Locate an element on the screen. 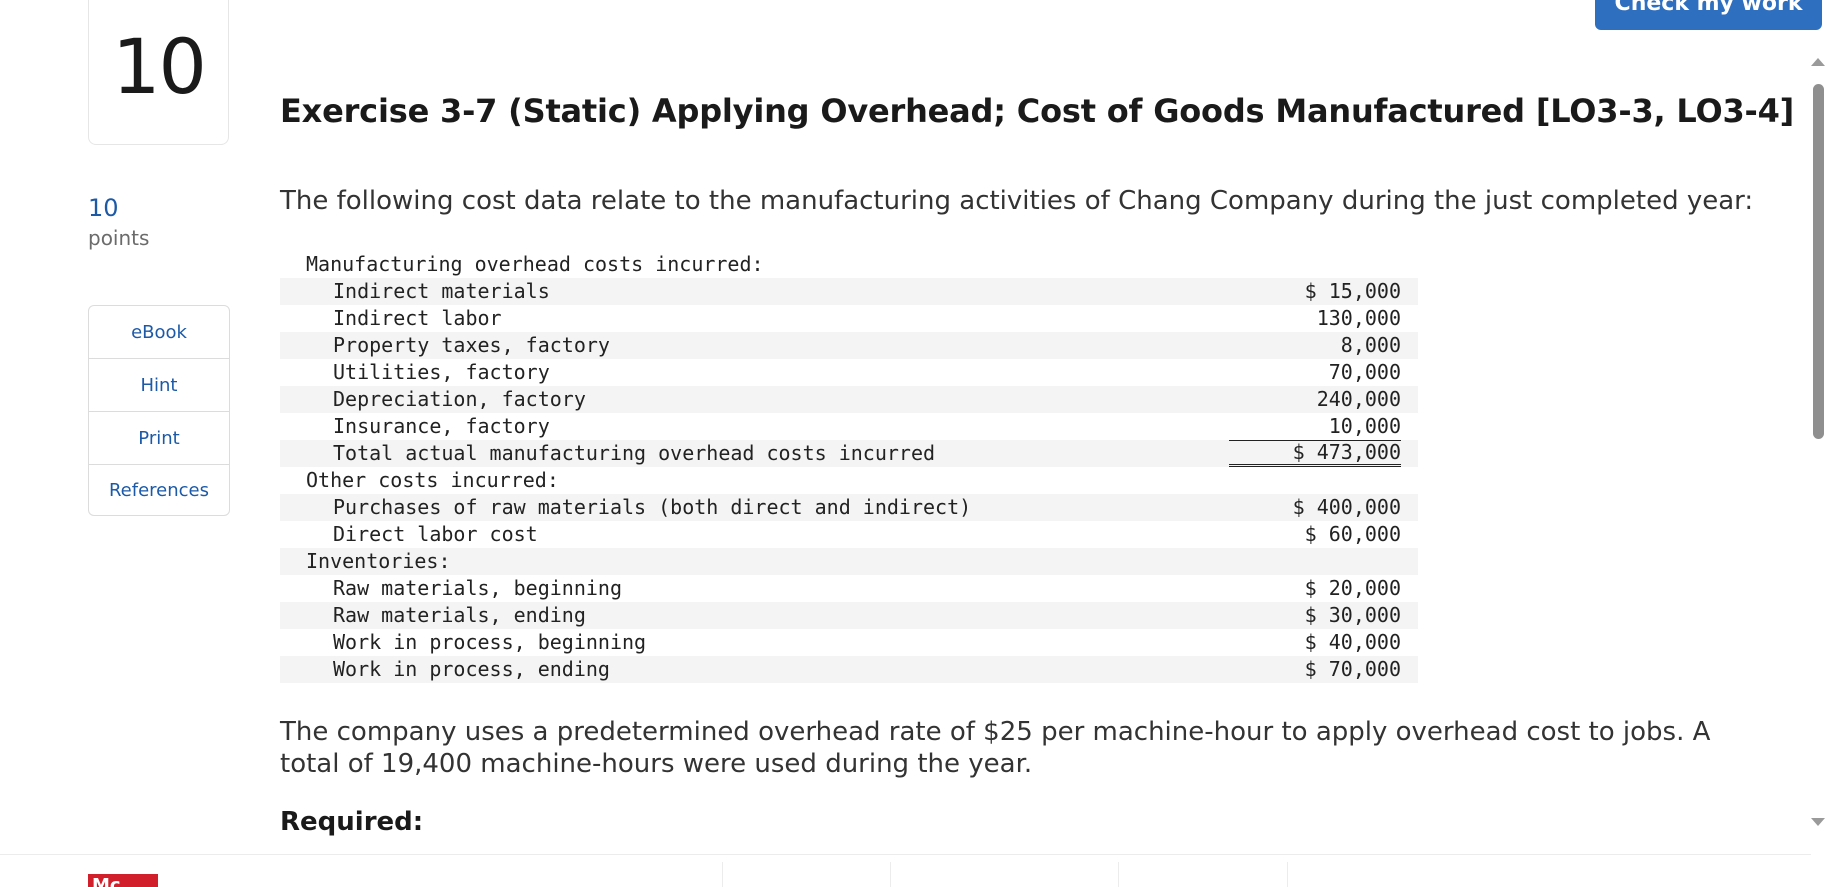 This screenshot has width=1825, height=887. table-row: Insurance, factory 10,000 is located at coordinates (849, 426).